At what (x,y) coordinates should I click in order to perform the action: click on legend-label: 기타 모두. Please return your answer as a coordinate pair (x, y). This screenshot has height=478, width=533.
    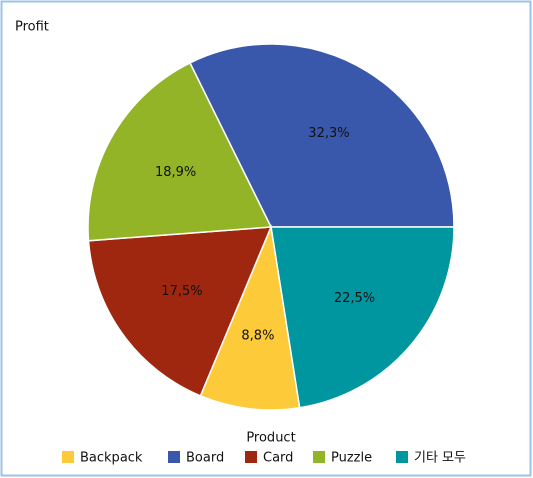
    Looking at the image, I should click on (440, 458).